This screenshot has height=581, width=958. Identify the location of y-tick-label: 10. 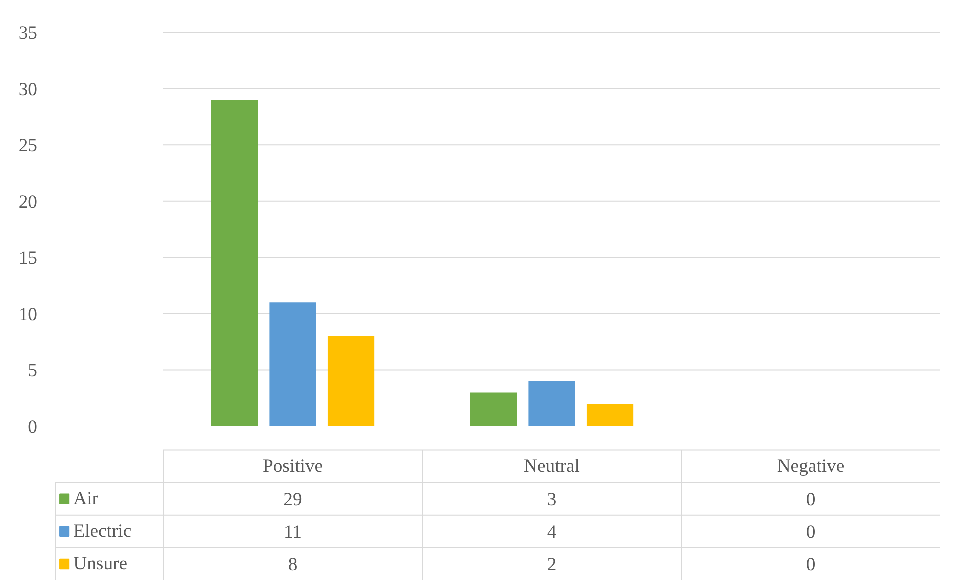
(28, 315).